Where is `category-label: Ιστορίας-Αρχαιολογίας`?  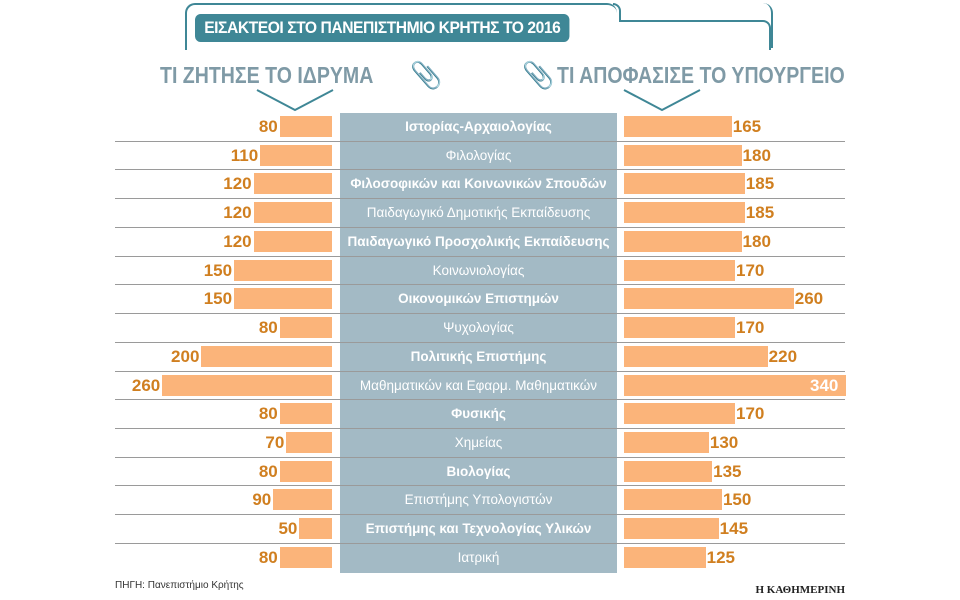
category-label: Ιστορίας-Αρχαιολογίας is located at coordinates (478, 127).